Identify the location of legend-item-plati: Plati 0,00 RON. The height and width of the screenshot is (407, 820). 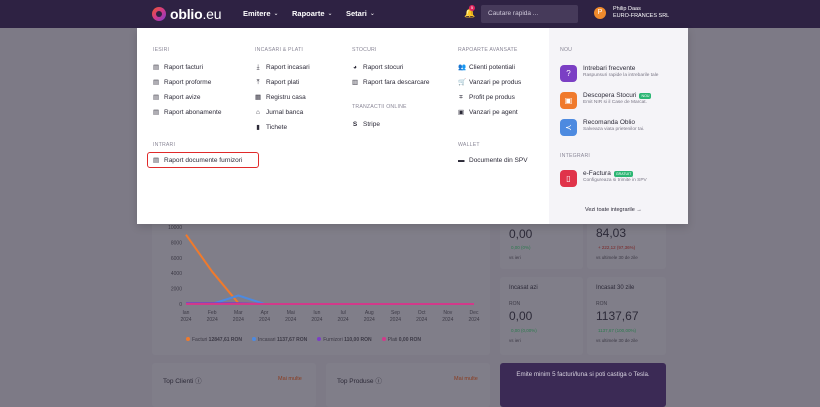
(401, 340).